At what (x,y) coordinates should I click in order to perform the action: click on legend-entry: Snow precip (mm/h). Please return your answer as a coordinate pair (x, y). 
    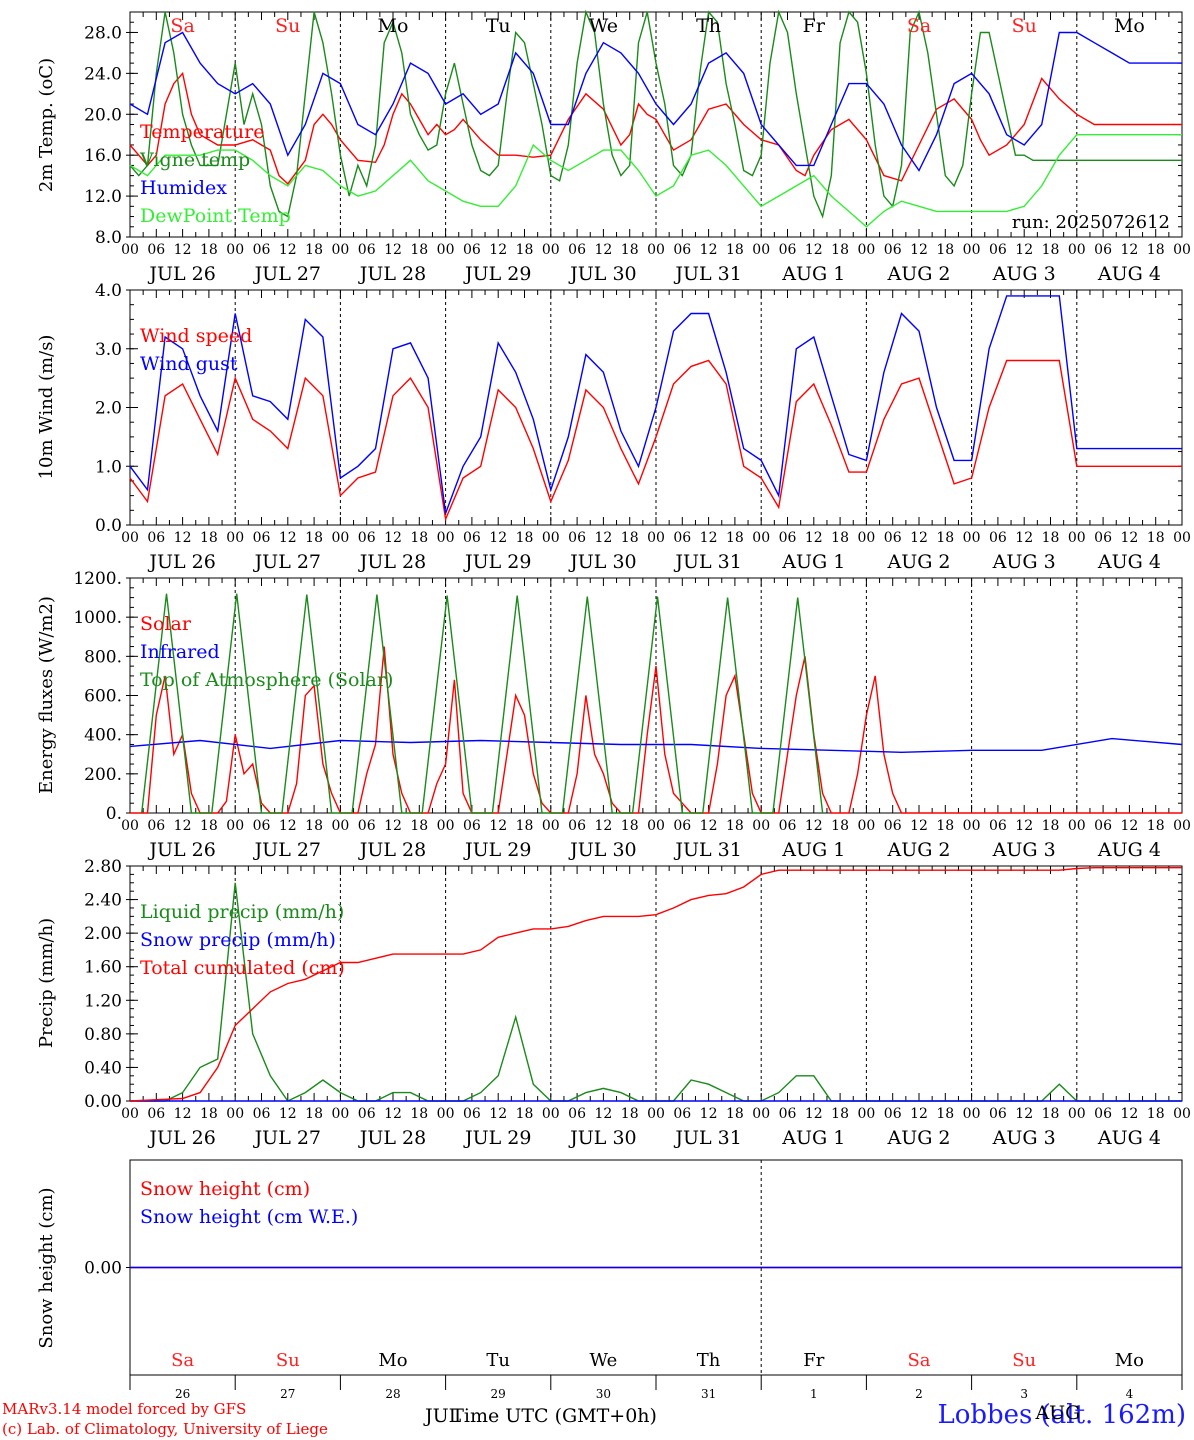
    Looking at the image, I should click on (238, 940).